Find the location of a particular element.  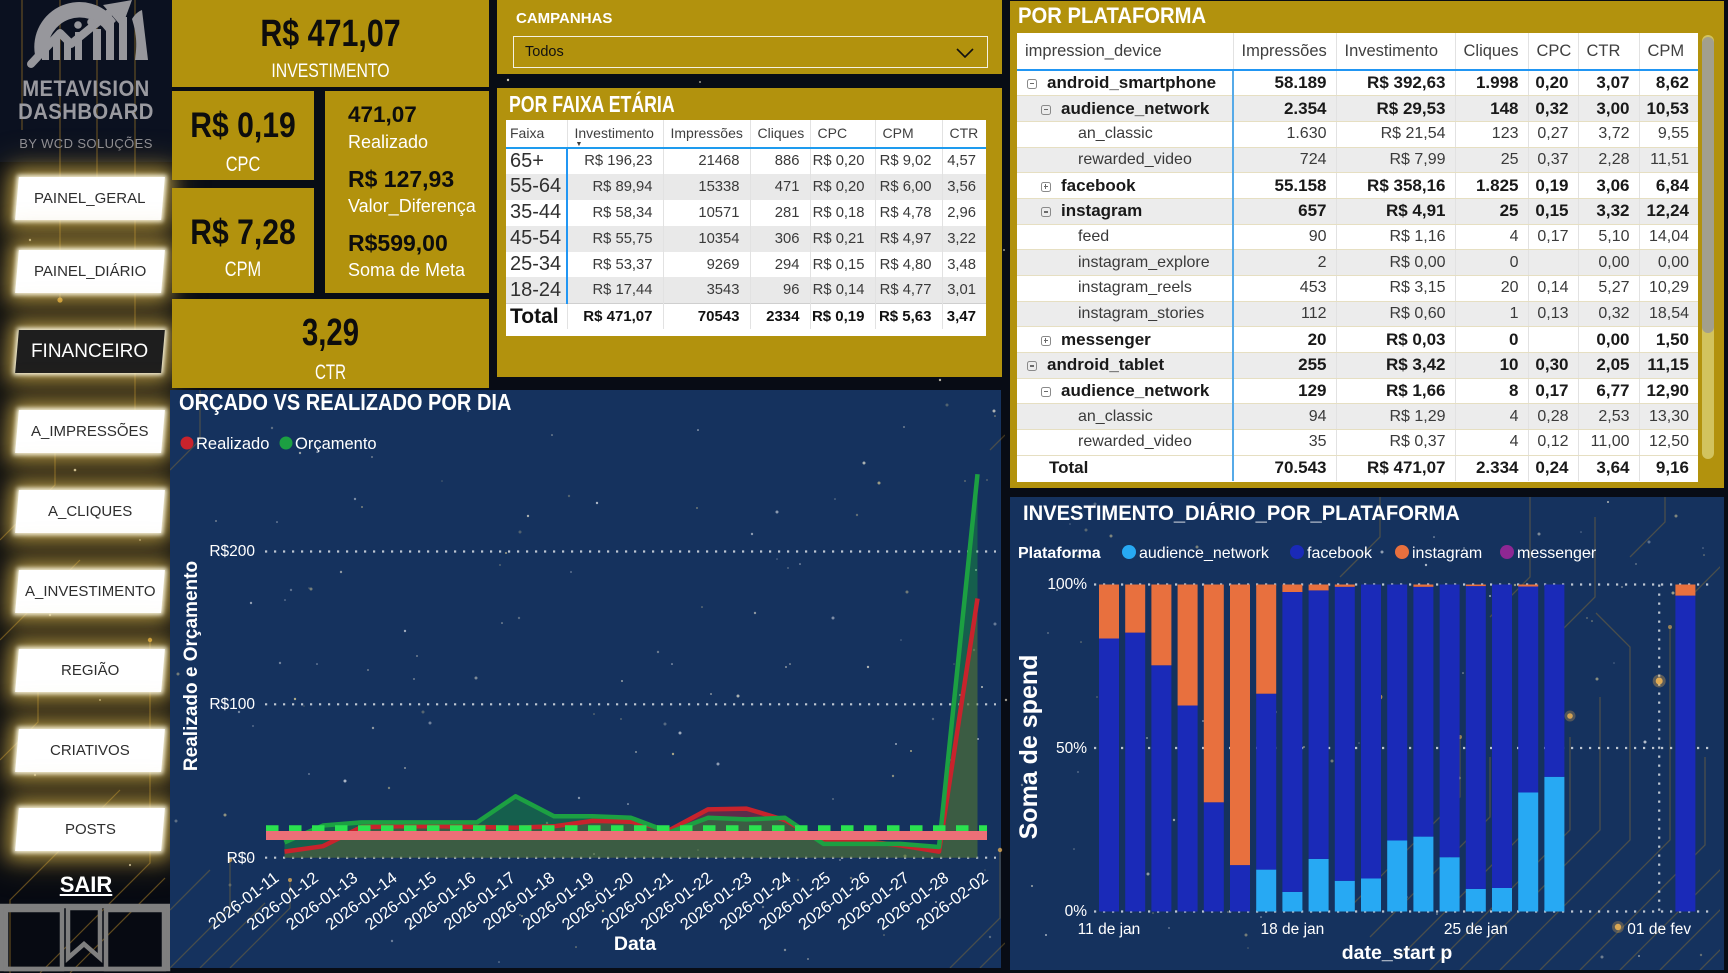

svg-text: R$100 is located at coordinates (232, 704).